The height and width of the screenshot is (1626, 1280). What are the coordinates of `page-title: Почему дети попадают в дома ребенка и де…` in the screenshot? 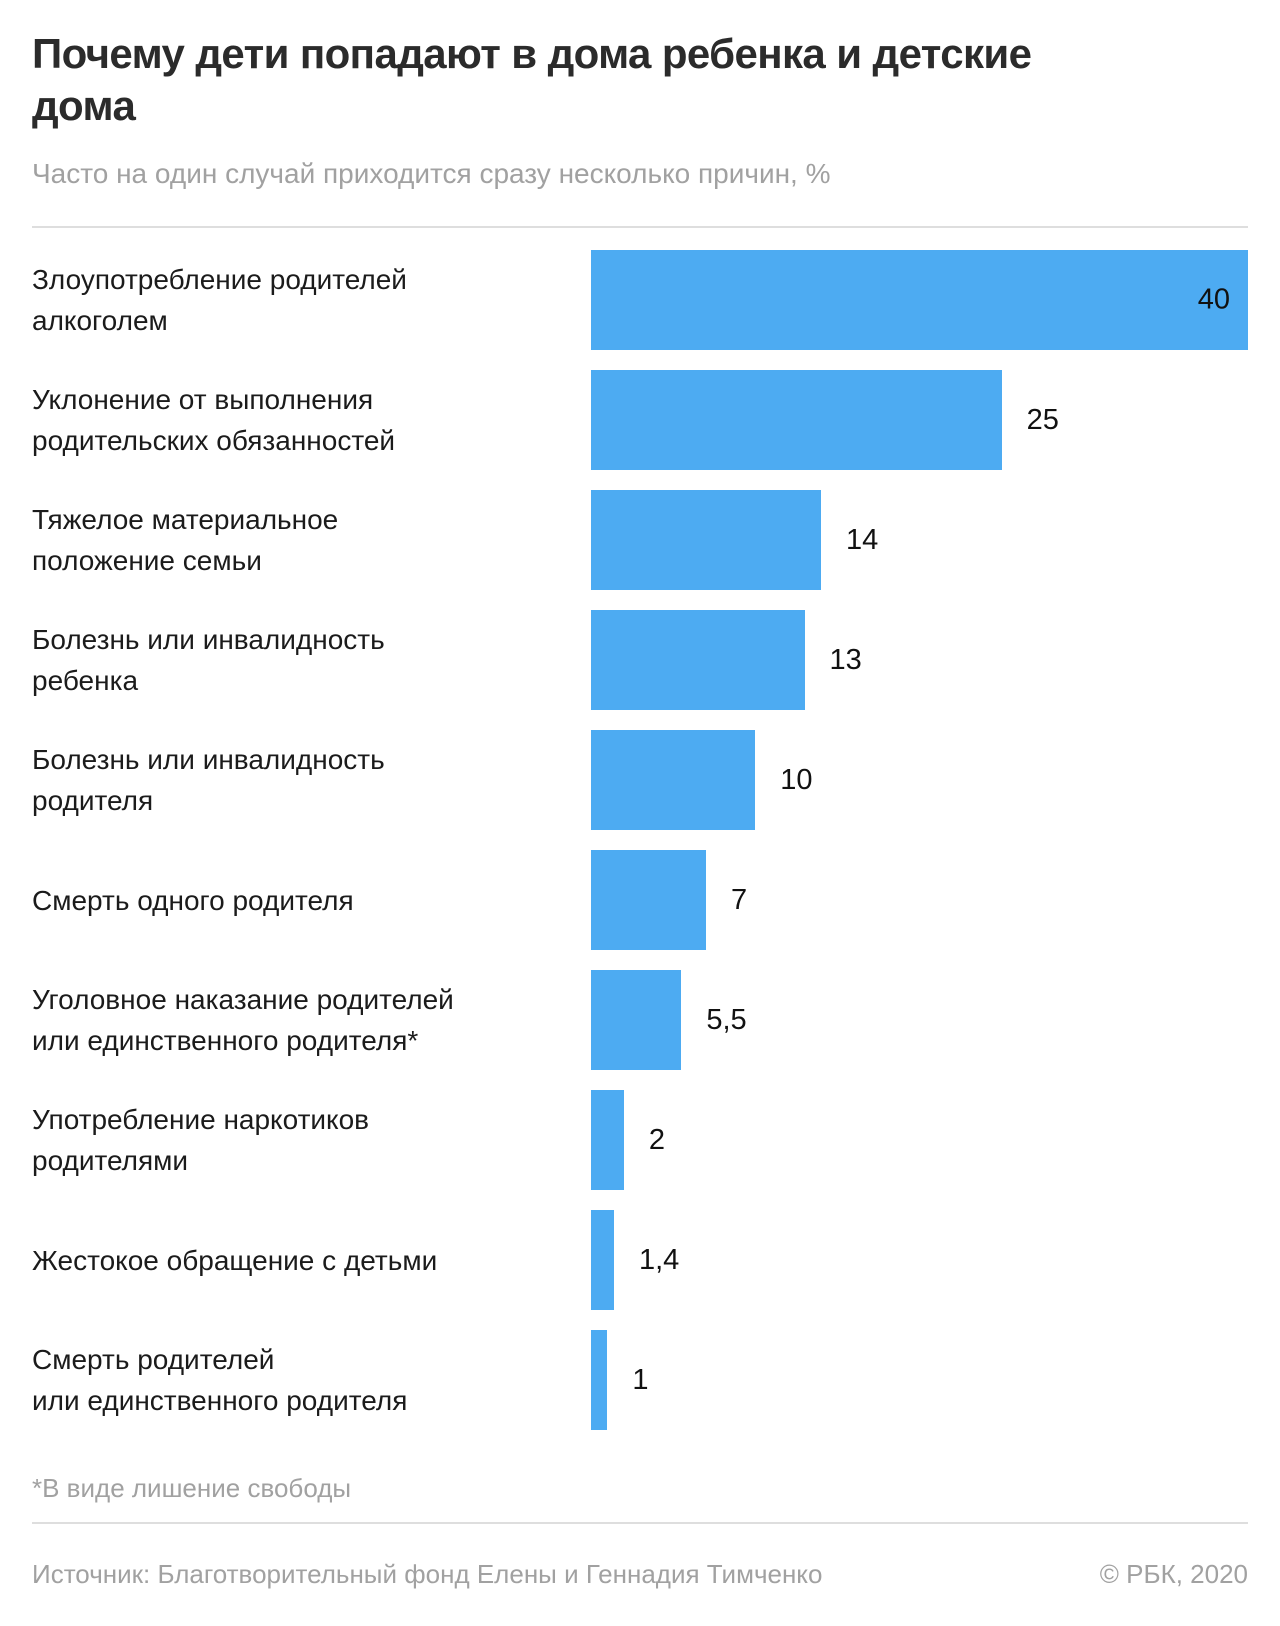 It's located at (532, 79).